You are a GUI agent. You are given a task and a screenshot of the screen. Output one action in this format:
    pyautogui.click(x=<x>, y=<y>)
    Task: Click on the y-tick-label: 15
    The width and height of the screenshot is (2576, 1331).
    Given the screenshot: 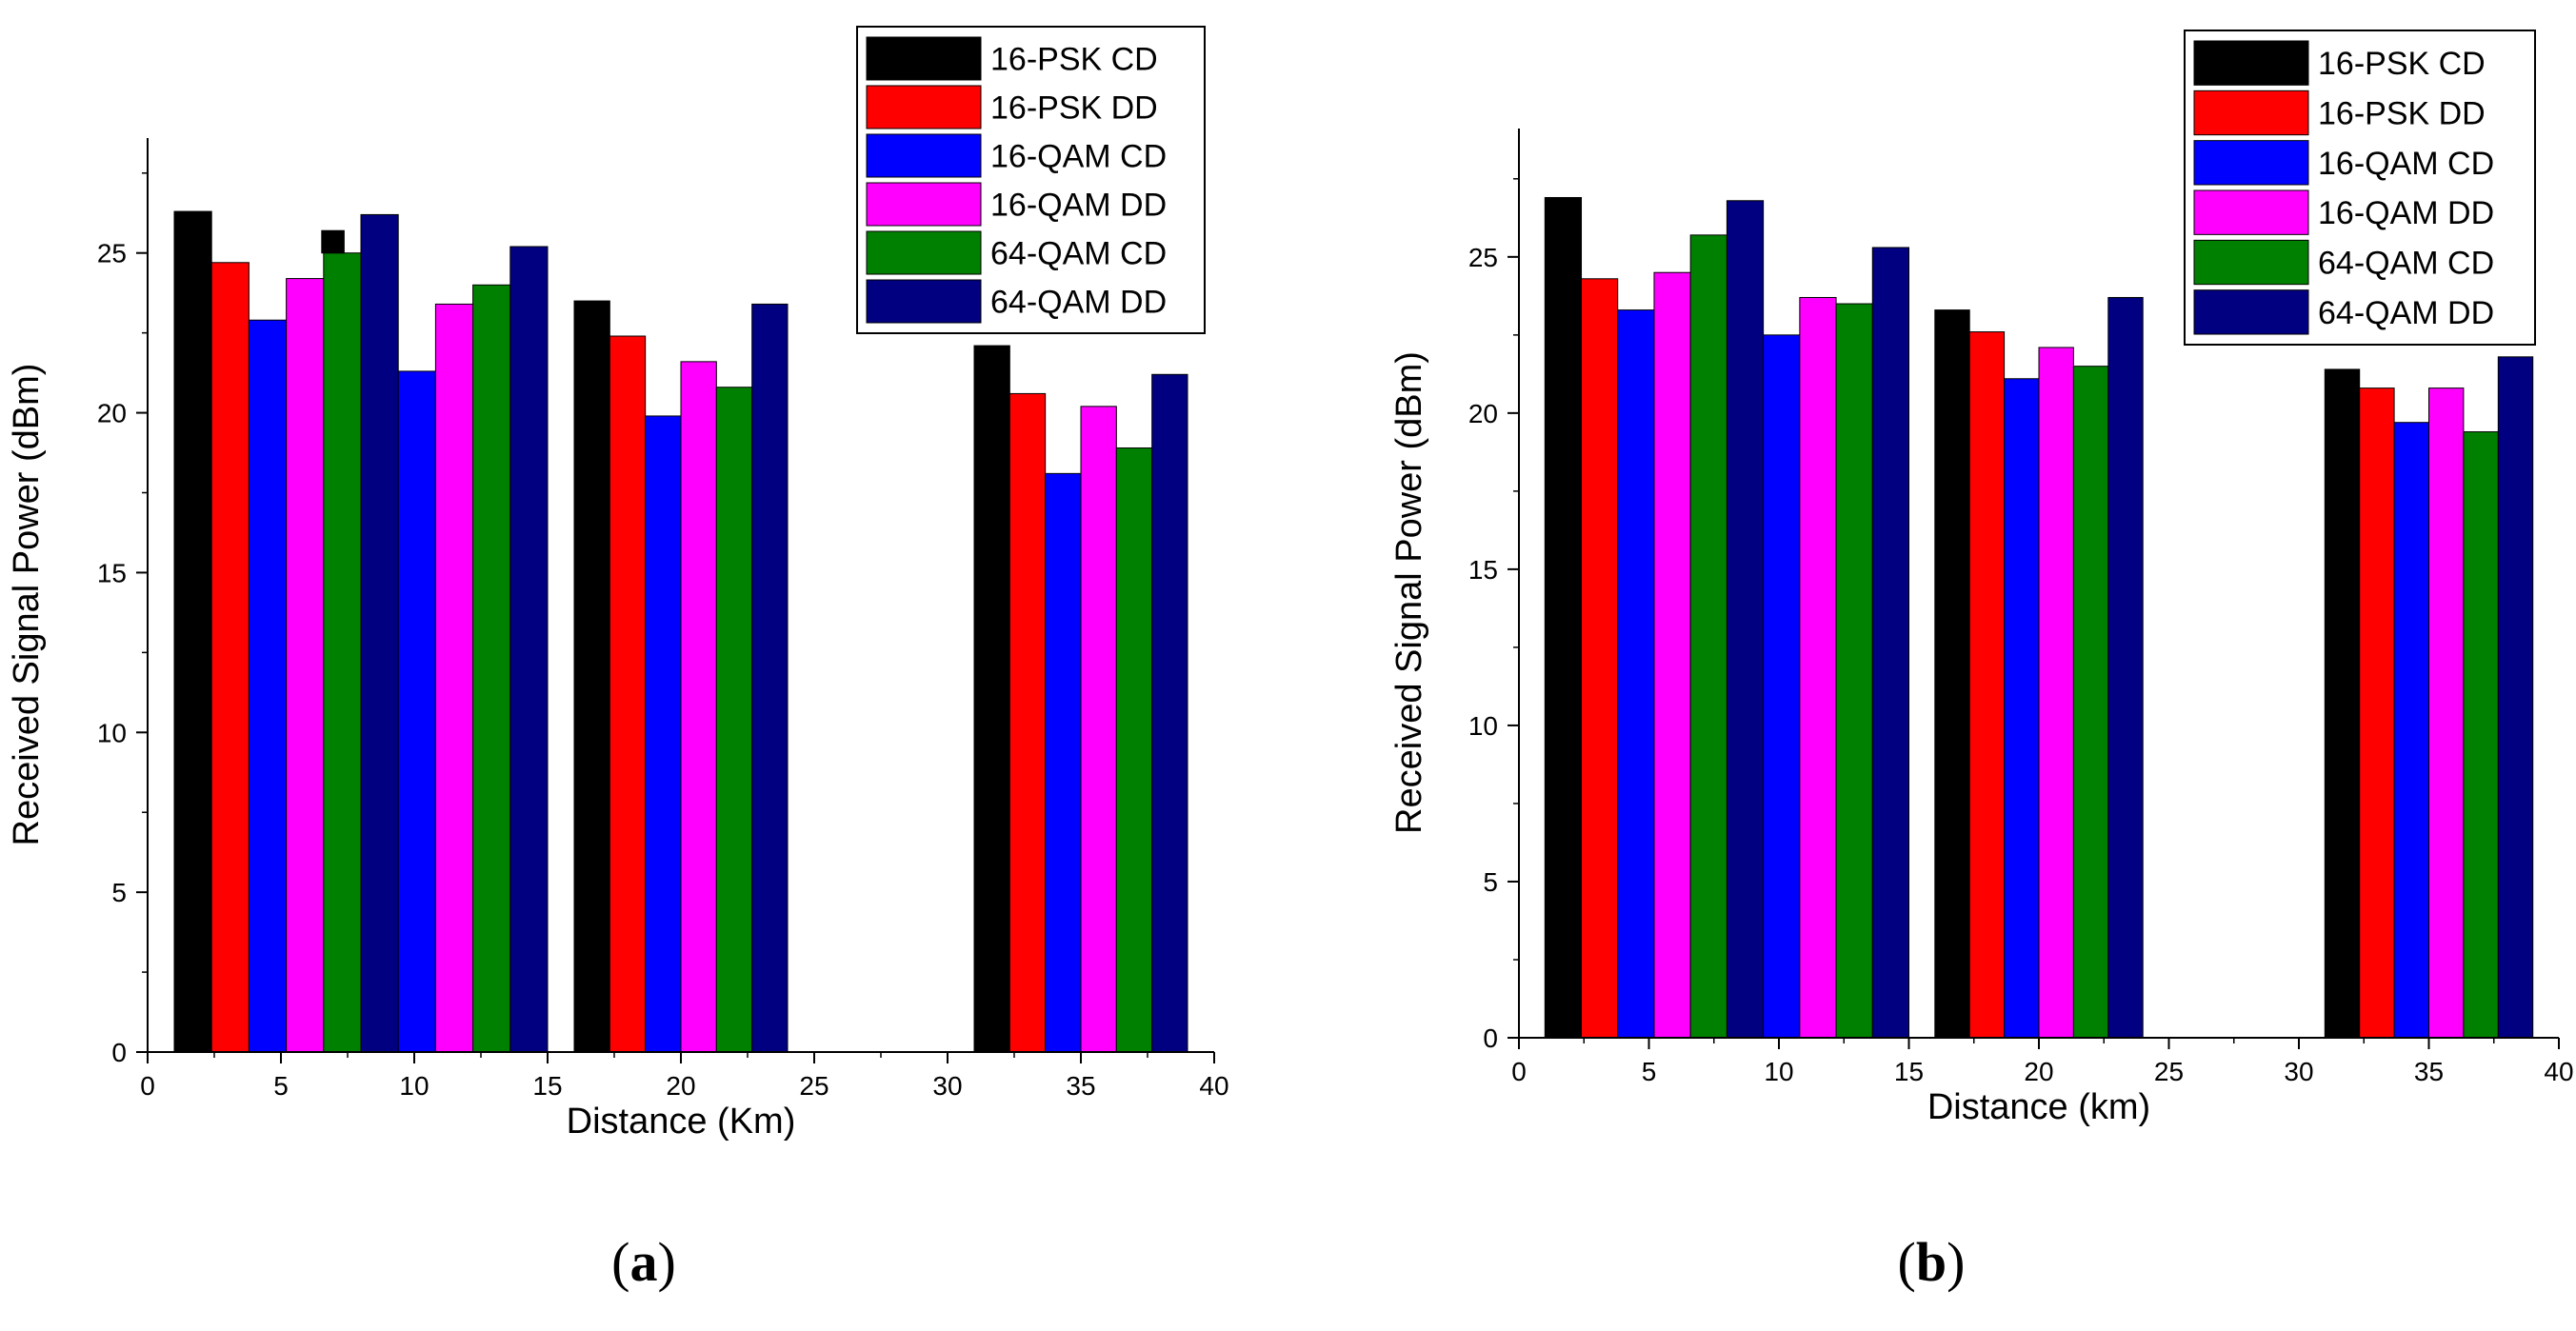 What is the action you would take?
    pyautogui.click(x=112, y=572)
    